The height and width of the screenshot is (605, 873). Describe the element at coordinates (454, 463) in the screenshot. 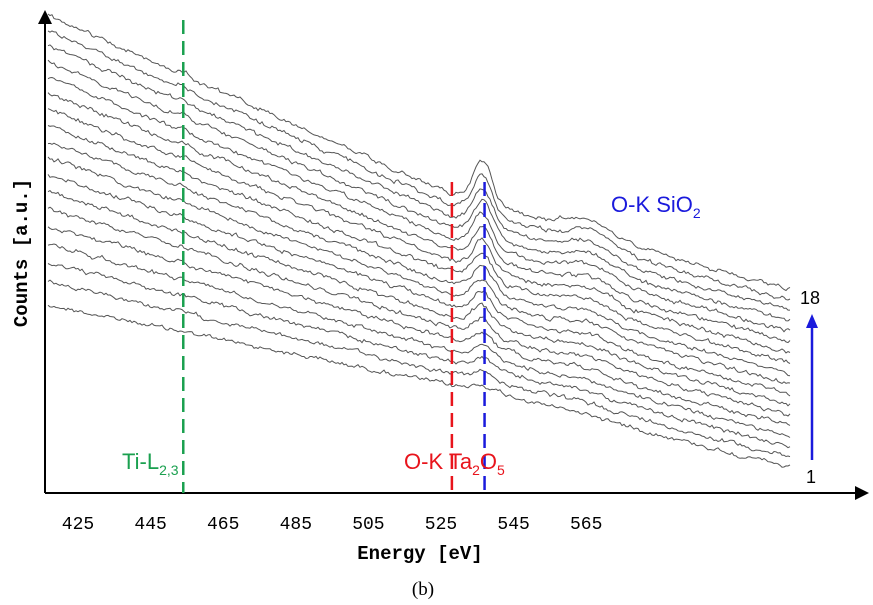

I see `marker-label-ta2o5: O-K Ta2O5` at that location.